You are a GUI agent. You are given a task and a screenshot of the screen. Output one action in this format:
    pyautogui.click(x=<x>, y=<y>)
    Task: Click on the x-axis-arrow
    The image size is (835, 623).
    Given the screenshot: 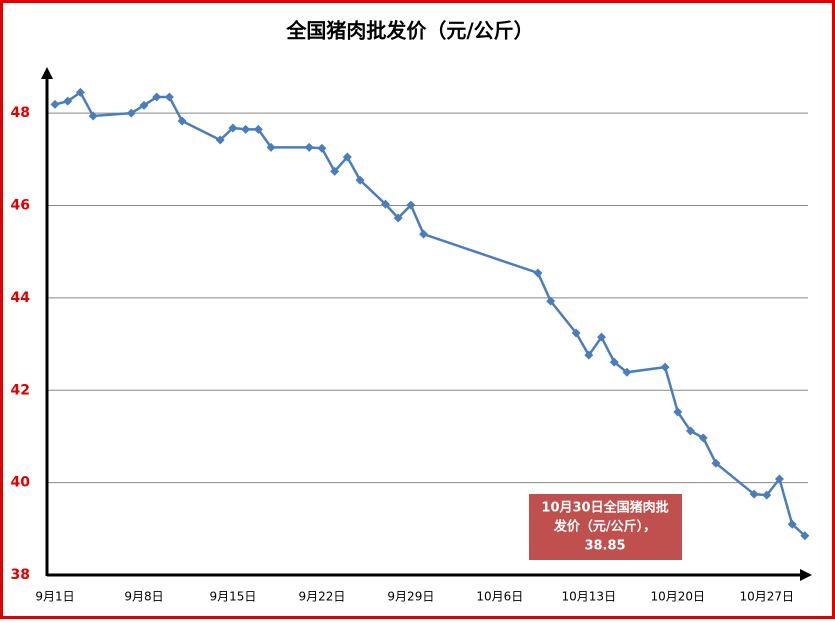 What is the action you would take?
    pyautogui.click(x=806, y=575)
    